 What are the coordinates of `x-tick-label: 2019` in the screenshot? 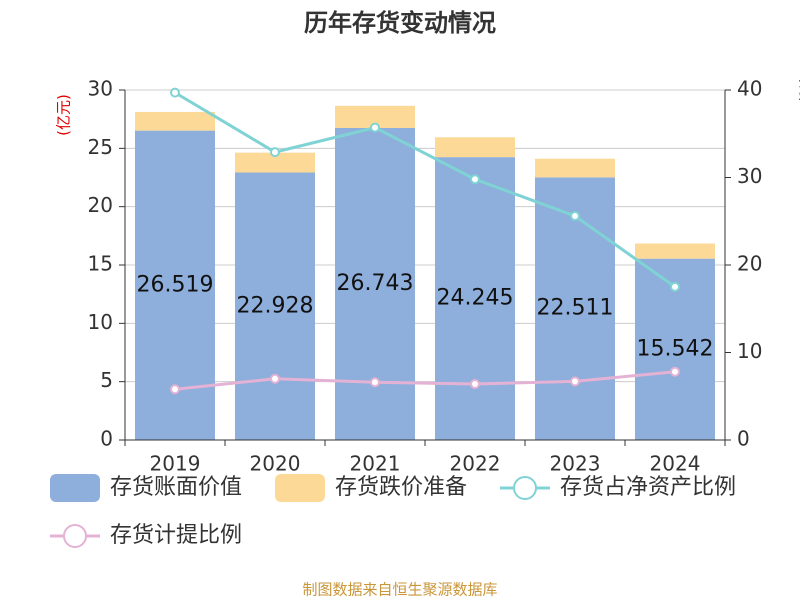 It's located at (175, 464).